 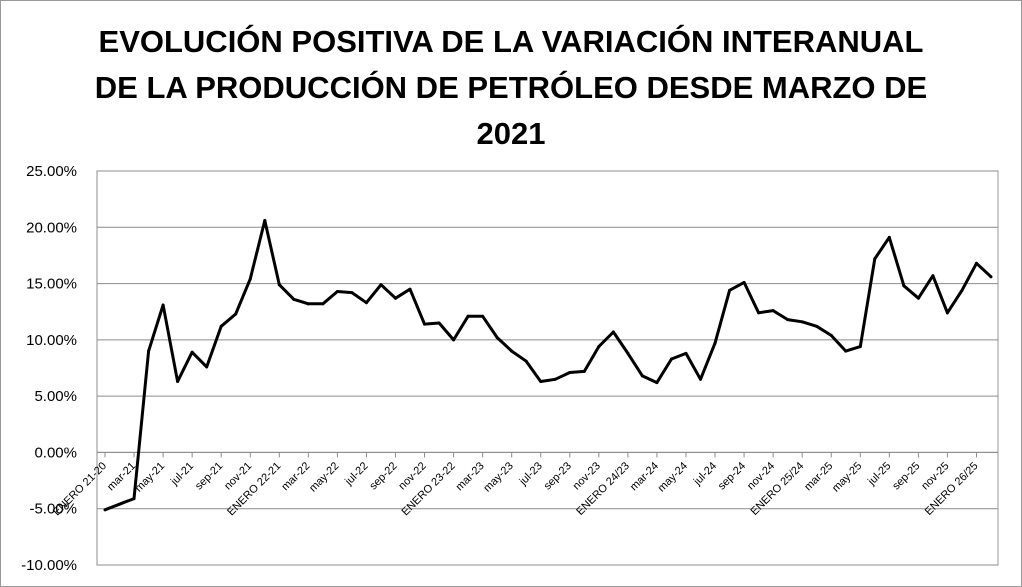 What do you see at coordinates (55, 396) in the screenshot?
I see `y-tick-label: 5.00%` at bounding box center [55, 396].